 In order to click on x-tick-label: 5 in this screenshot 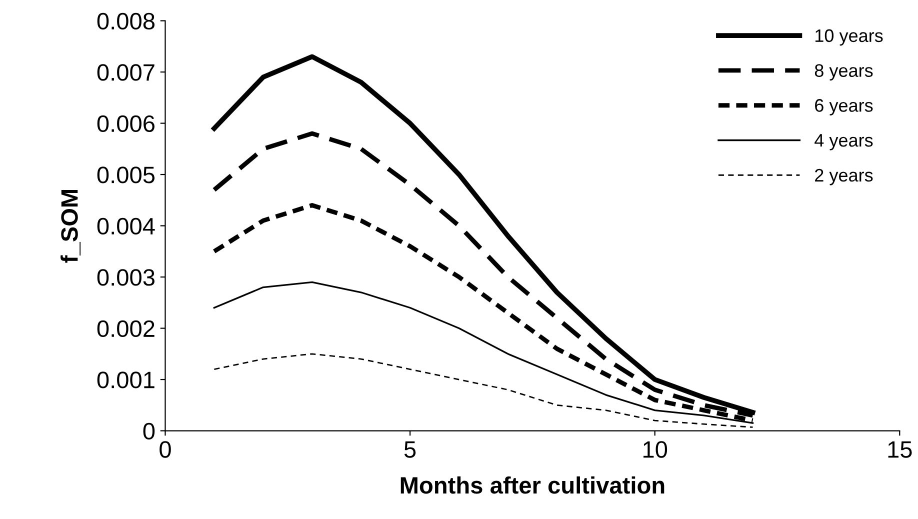, I will do `click(410, 449)`.